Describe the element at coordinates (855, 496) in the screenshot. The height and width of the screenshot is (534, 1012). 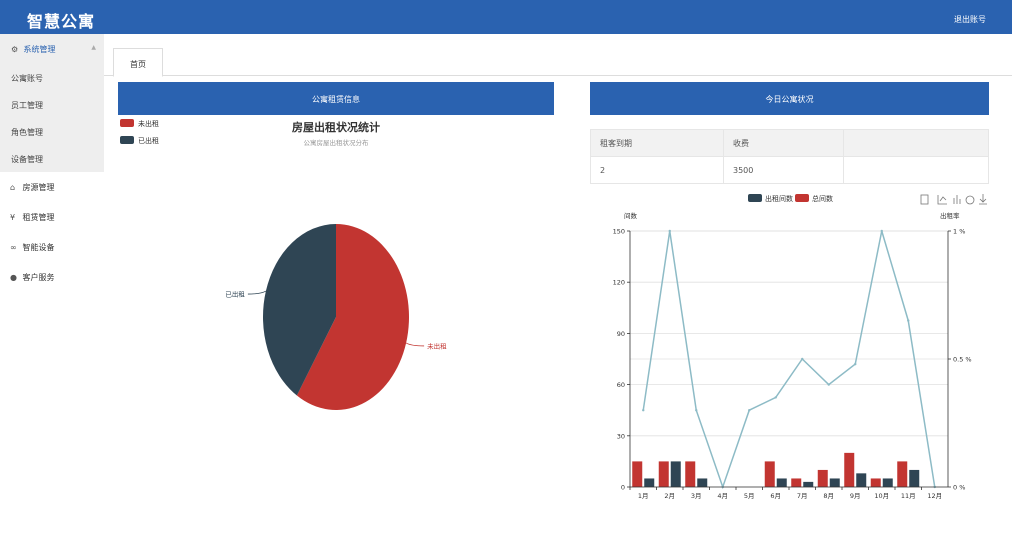
I see `x-tick-label: 9月` at that location.